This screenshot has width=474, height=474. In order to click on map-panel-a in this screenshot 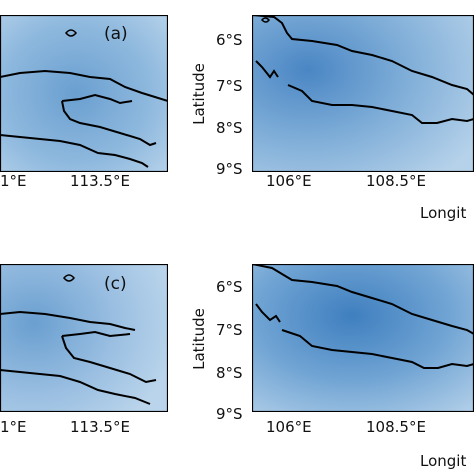, I will do `click(84, 93)`.